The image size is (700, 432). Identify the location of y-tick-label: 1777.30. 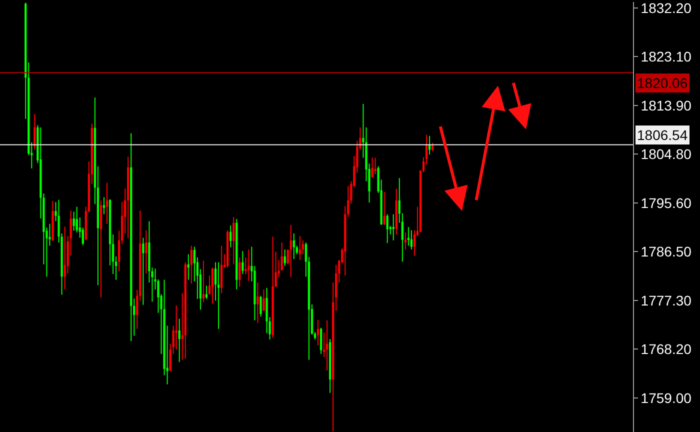
(666, 300).